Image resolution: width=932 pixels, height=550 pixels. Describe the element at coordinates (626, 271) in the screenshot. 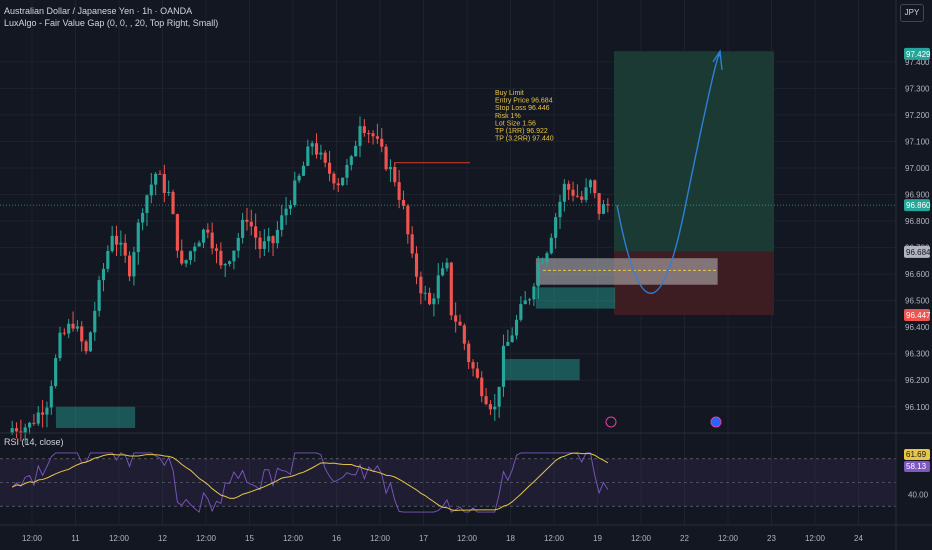

I see `fvg-zone` at that location.